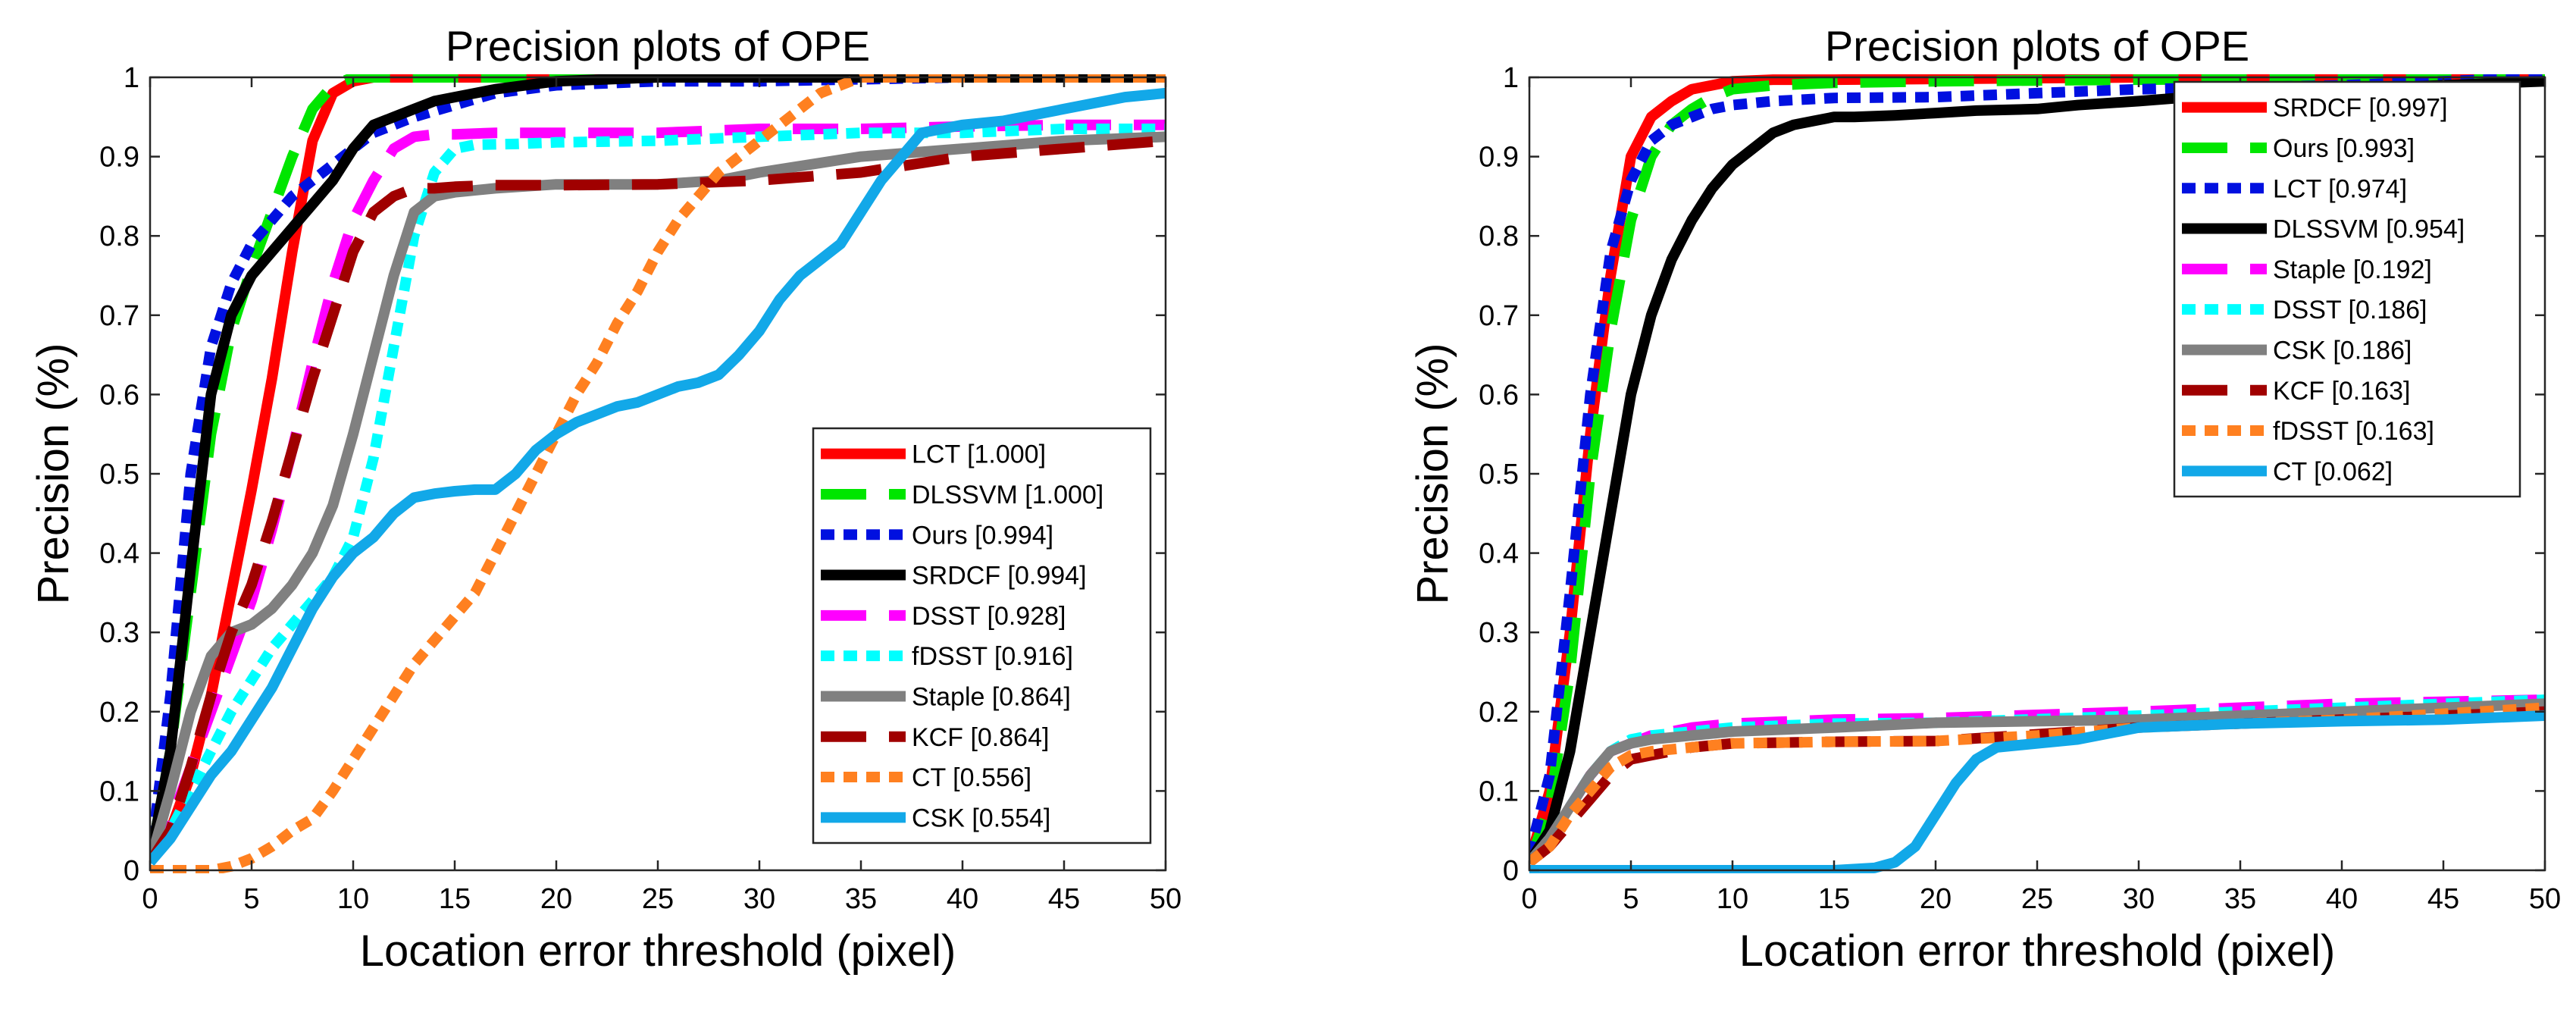 The image size is (2576, 1009). Describe the element at coordinates (119, 237) in the screenshot. I see `chart1-ytick-label: 0.8` at that location.